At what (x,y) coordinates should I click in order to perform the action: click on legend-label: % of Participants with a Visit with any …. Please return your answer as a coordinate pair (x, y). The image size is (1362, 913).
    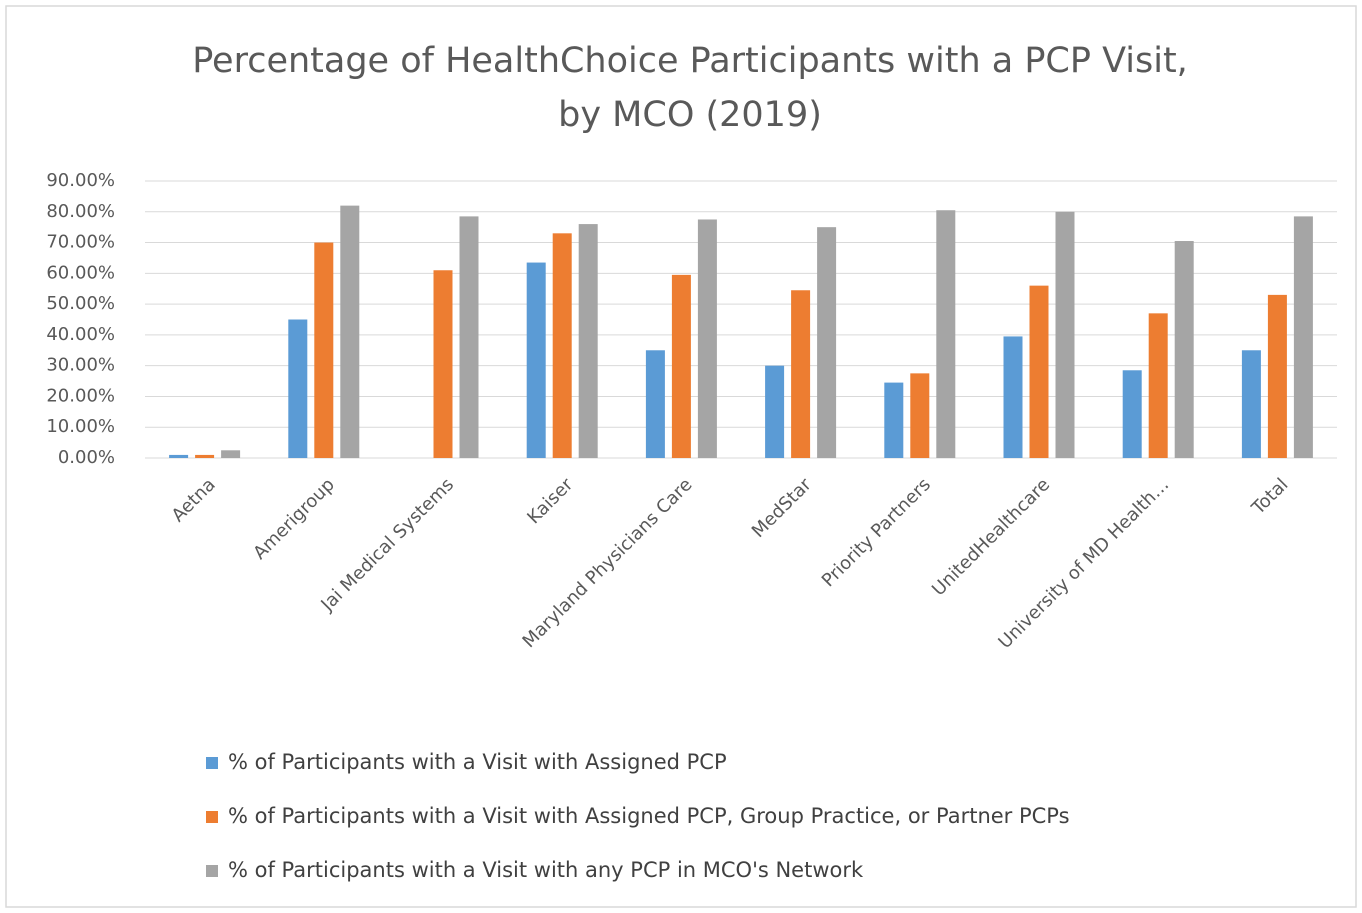
    Looking at the image, I should click on (546, 870).